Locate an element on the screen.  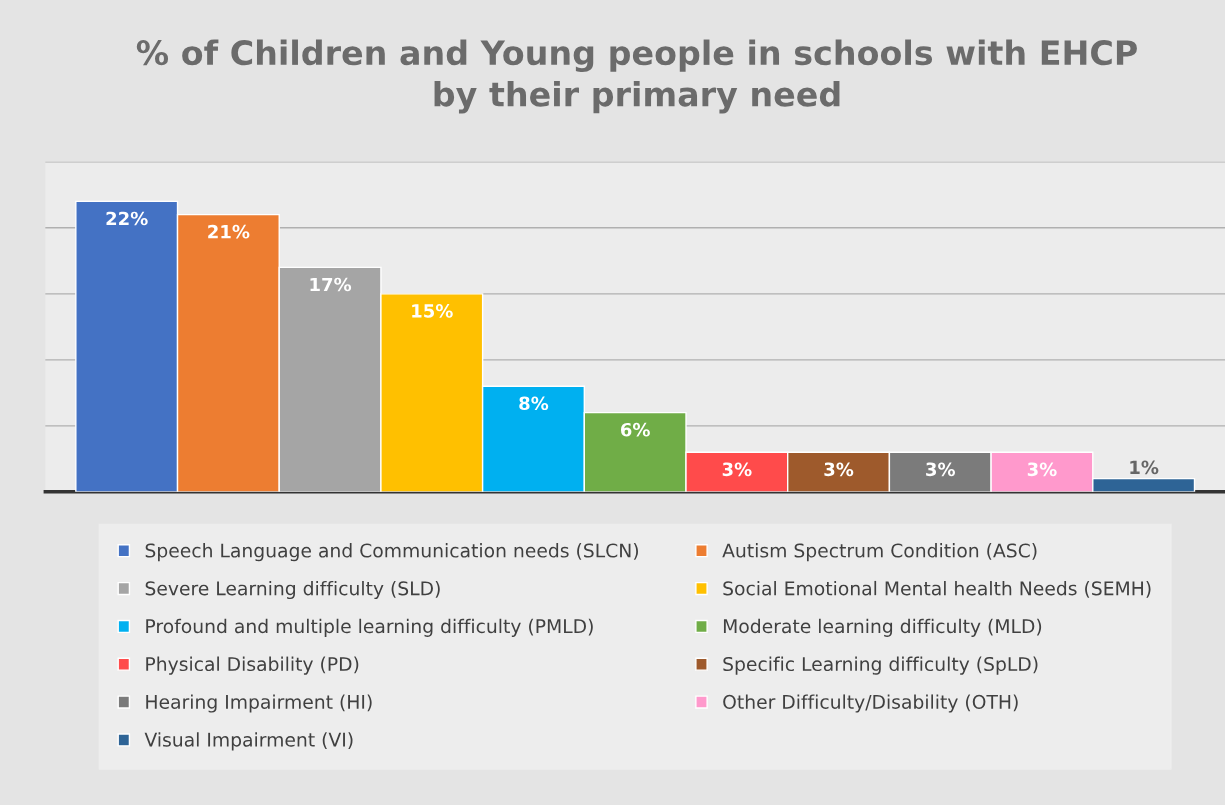
legend-label: Severe Learning difficulty (SLD) is located at coordinates (292, 590).